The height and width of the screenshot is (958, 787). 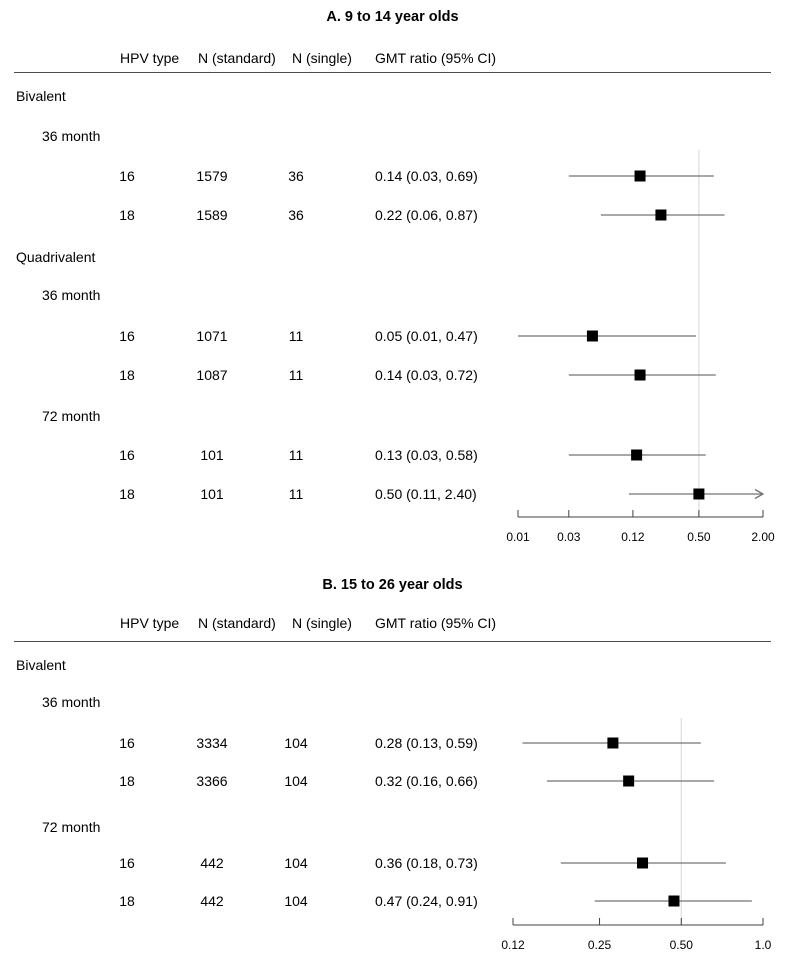 What do you see at coordinates (599, 945) in the screenshot?
I see `panel-b-x-axis-tick-label: 0.25` at bounding box center [599, 945].